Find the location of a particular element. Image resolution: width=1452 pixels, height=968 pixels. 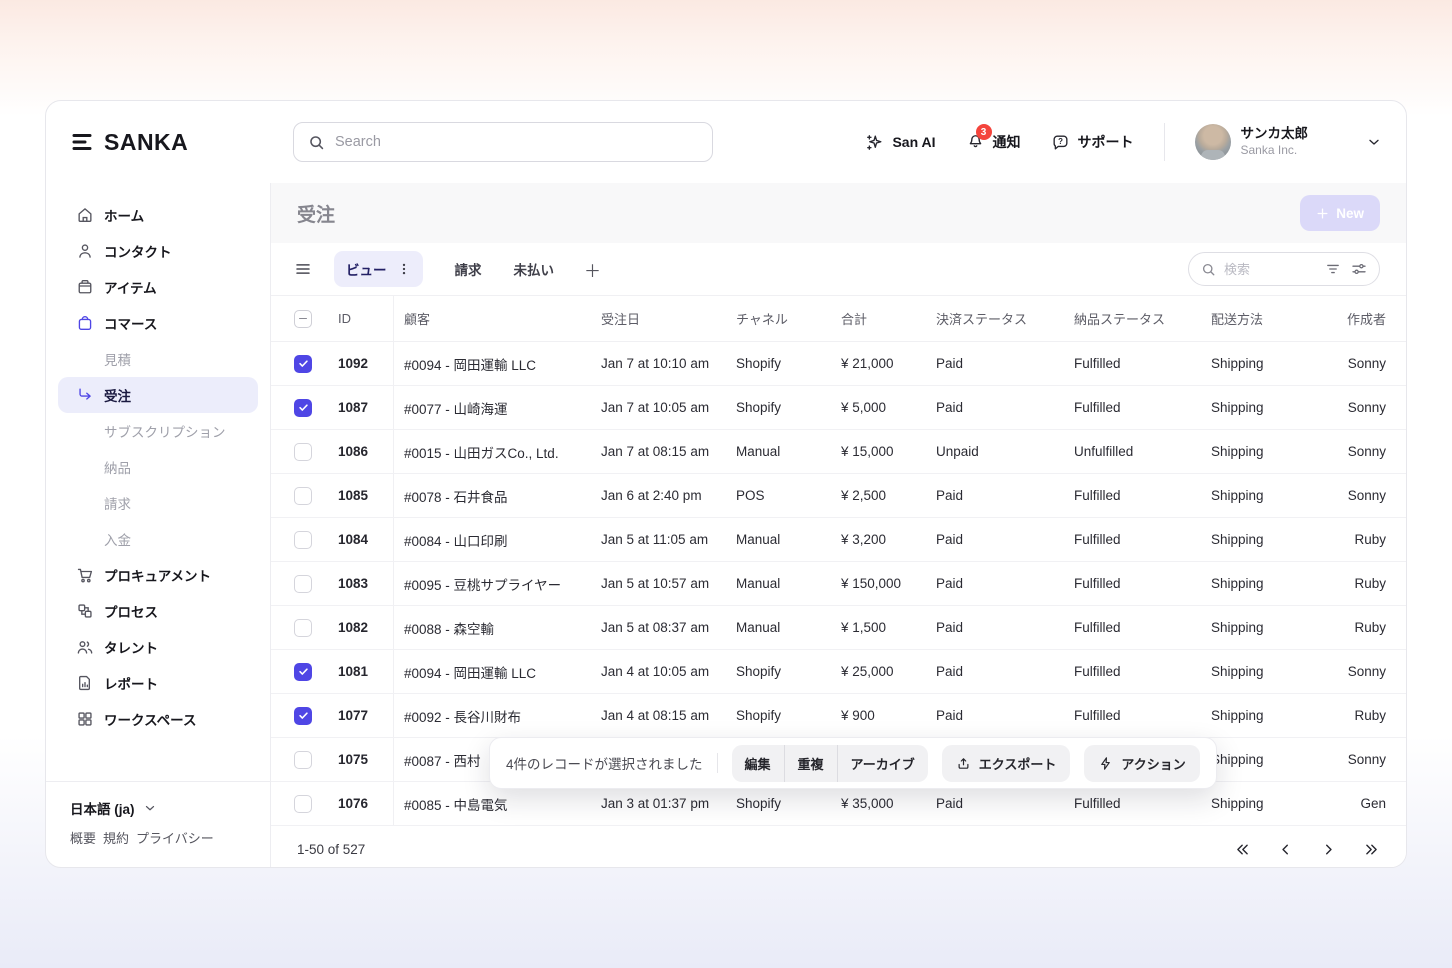

tab-view: ビュー is located at coordinates (378, 269).